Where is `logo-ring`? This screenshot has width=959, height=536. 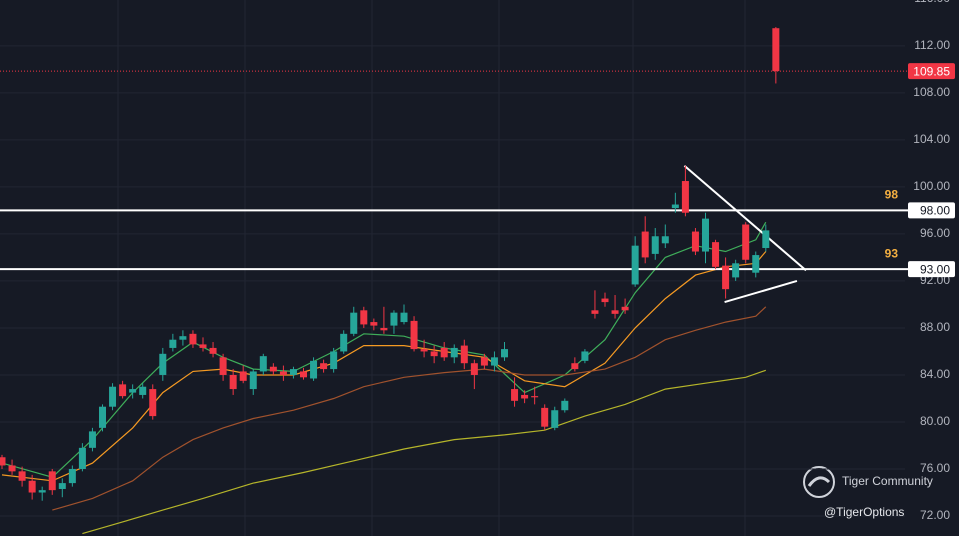 logo-ring is located at coordinates (819, 482).